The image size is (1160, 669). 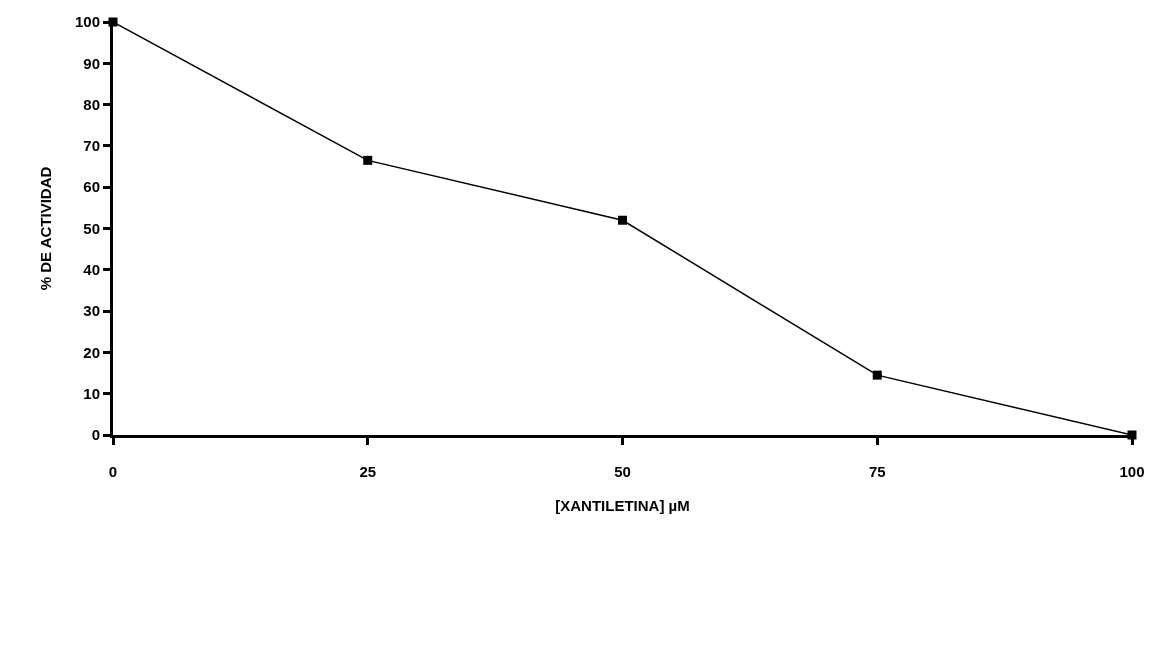 I want to click on y-tick-label: 50, so click(x=91, y=228).